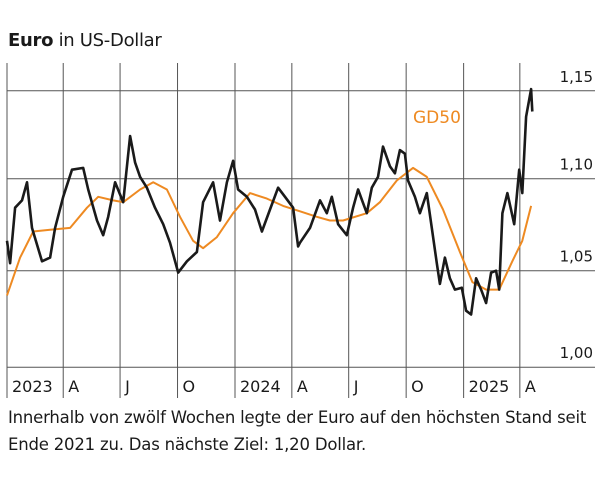  I want to click on x-tick-label: 2024, so click(260, 386).